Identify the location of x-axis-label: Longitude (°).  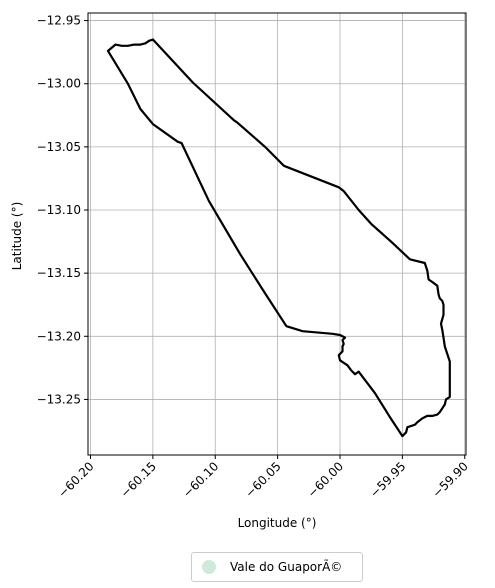
(277, 523).